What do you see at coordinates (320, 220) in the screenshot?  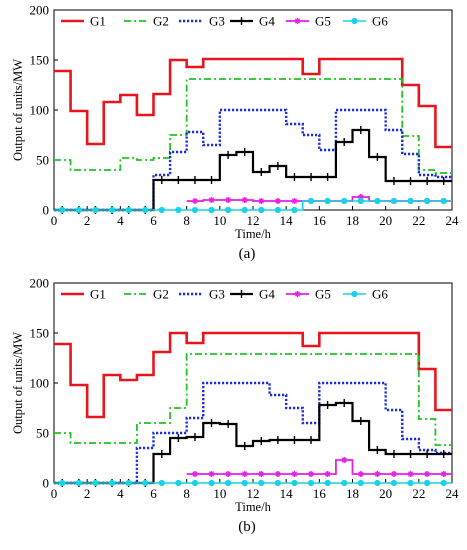 I see `x-tick-label: 16` at bounding box center [320, 220].